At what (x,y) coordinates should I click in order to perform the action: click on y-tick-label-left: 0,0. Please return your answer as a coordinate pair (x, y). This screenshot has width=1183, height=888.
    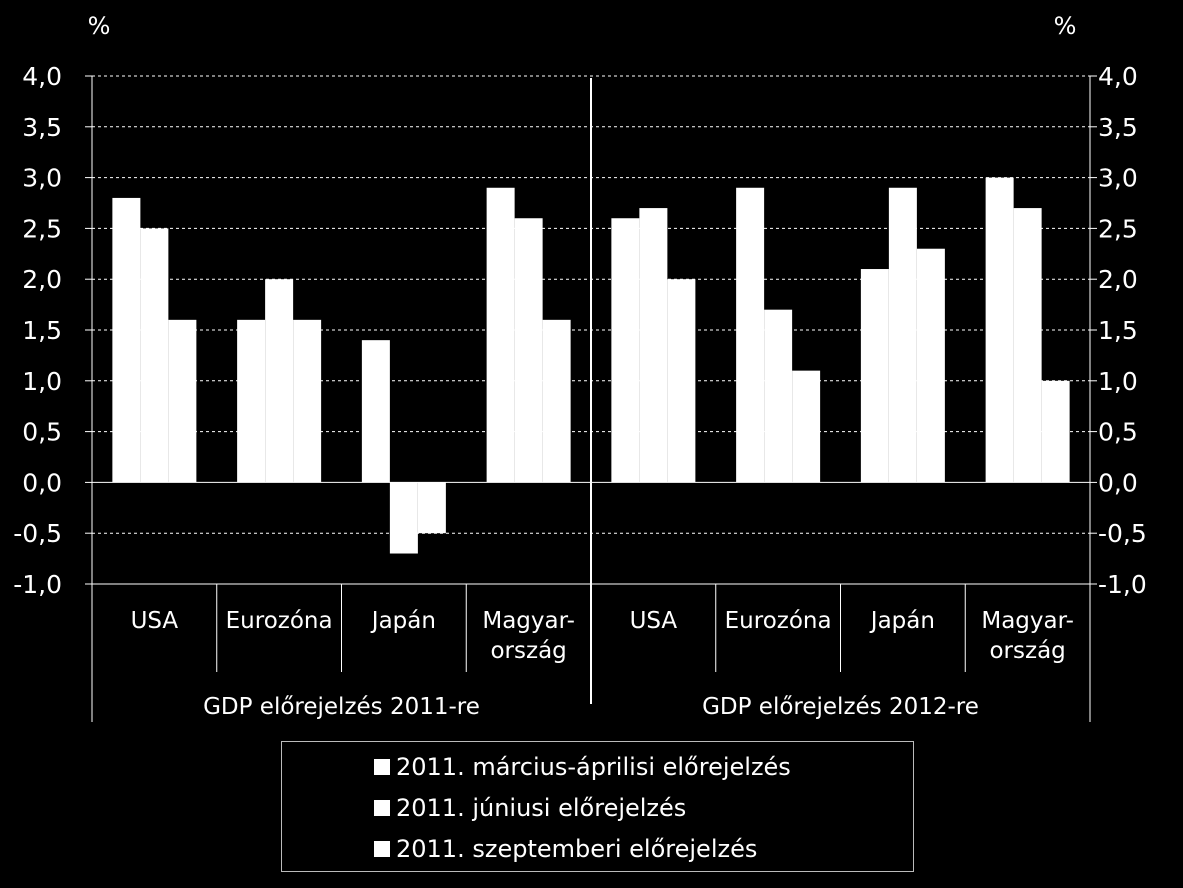
    Looking at the image, I should click on (42, 482).